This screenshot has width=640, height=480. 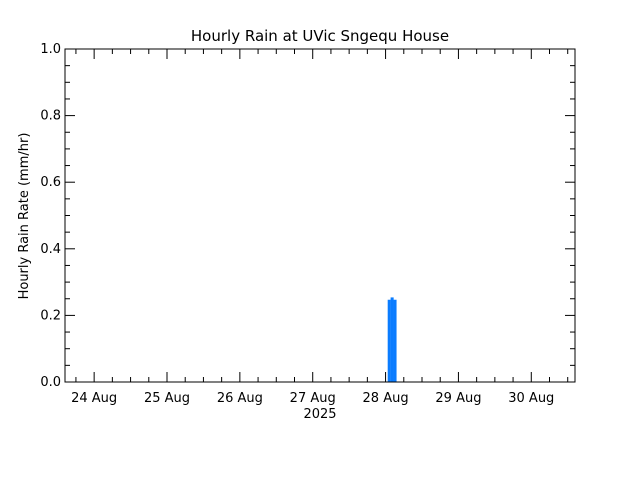 I want to click on x-tick-label: 27 Aug, so click(x=313, y=398).